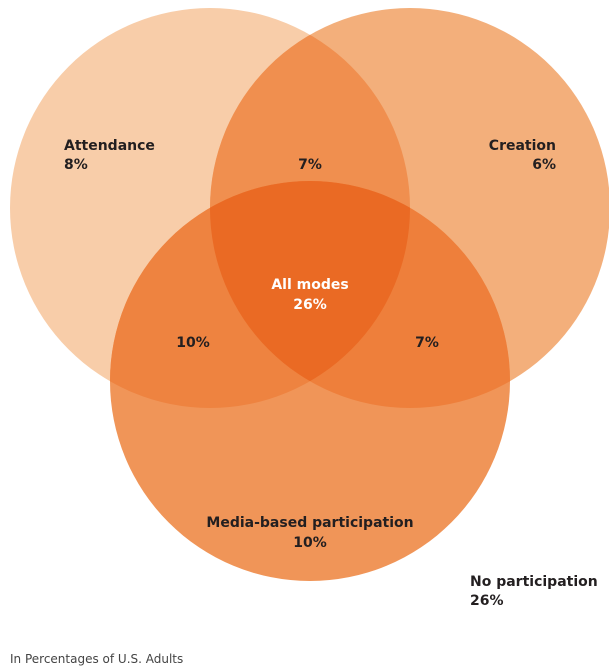 This screenshot has width=609, height=671. I want to click on caption: In Percentages of U.S. Adults, so click(97, 659).